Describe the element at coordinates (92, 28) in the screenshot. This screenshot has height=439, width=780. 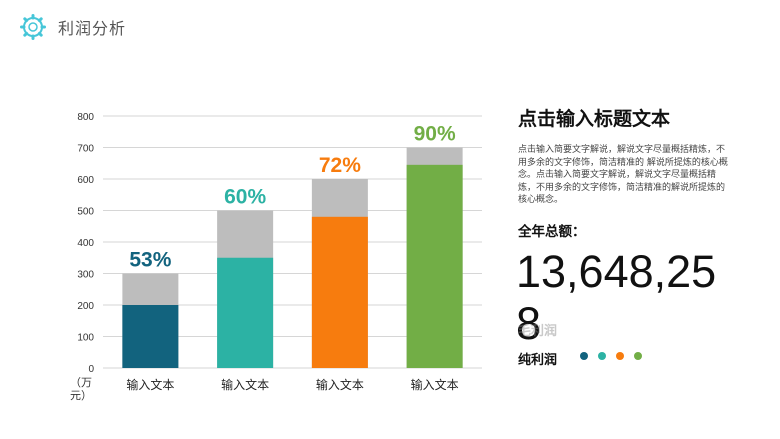
I see `page-title: 利润分析` at that location.